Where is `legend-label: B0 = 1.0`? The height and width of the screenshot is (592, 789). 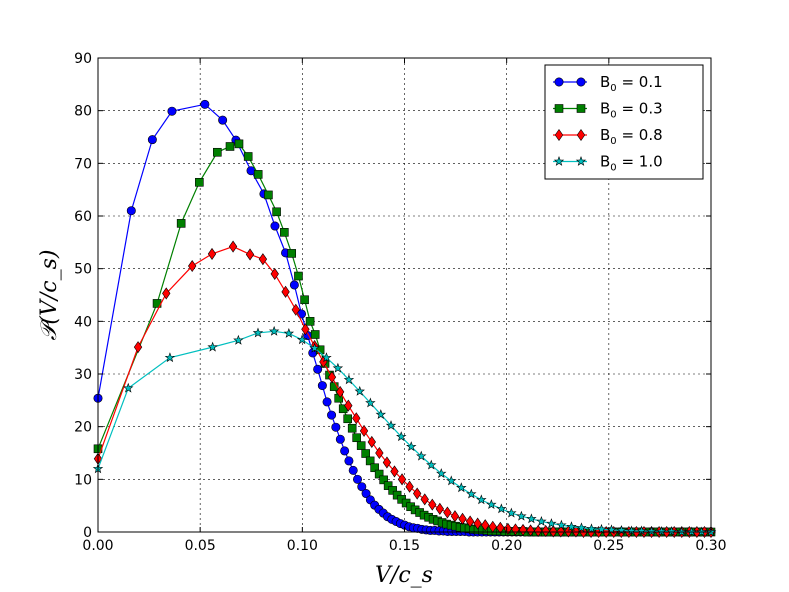 legend-label: B0 = 1.0 is located at coordinates (631, 163).